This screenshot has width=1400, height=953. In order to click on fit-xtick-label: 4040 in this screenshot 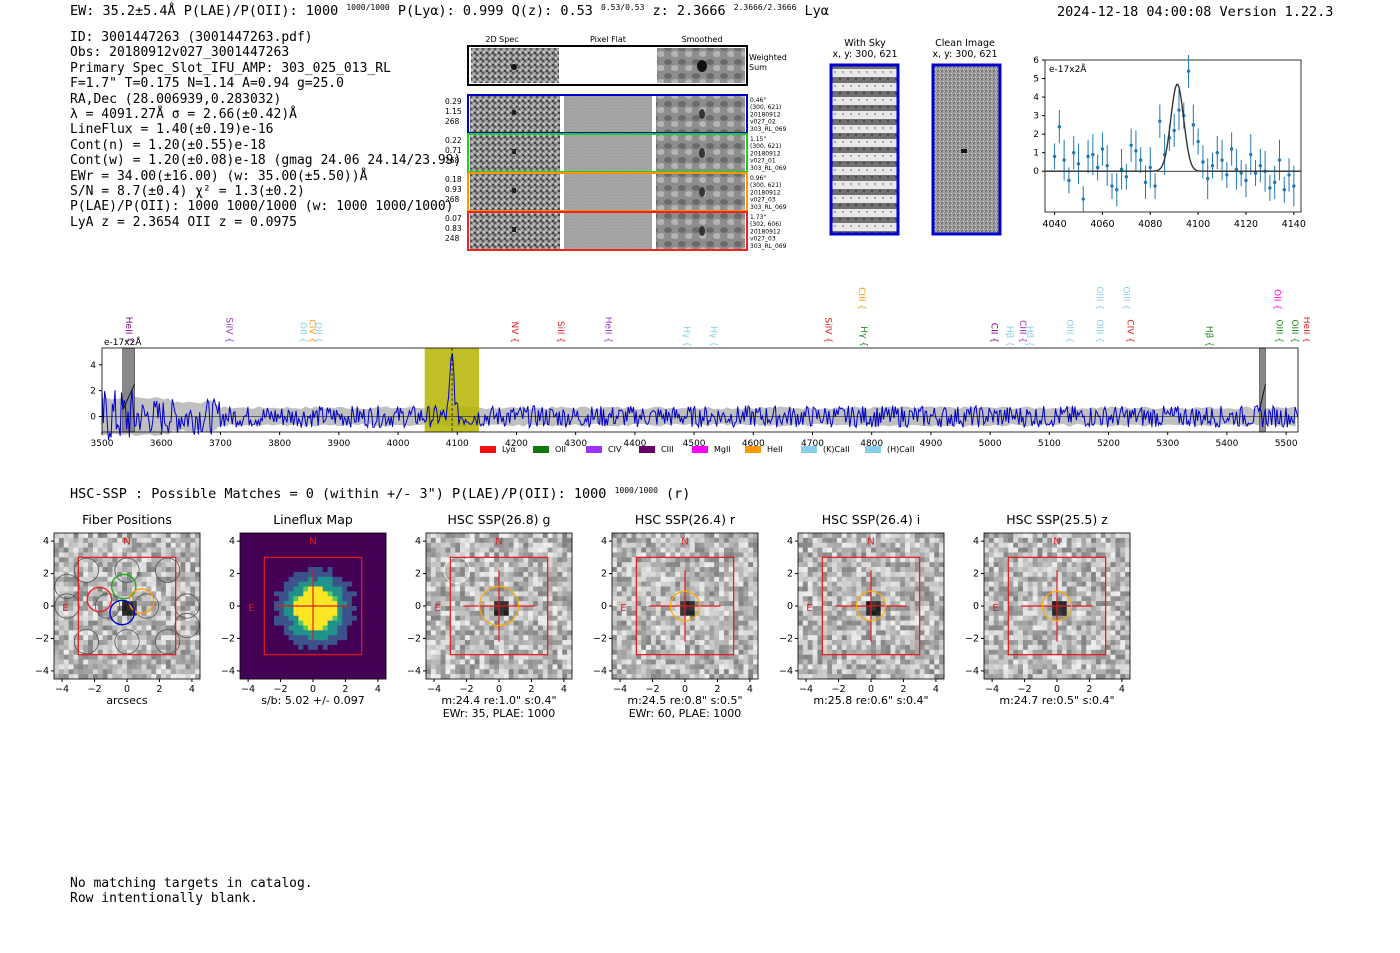, I will do `click(1054, 224)`.